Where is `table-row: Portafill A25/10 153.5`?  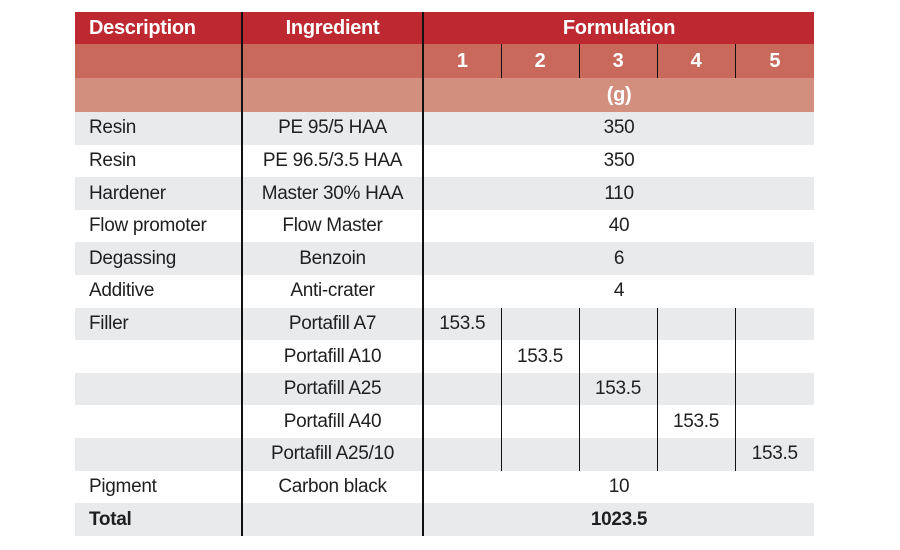 table-row: Portafill A25/10 153.5 is located at coordinates (445, 454).